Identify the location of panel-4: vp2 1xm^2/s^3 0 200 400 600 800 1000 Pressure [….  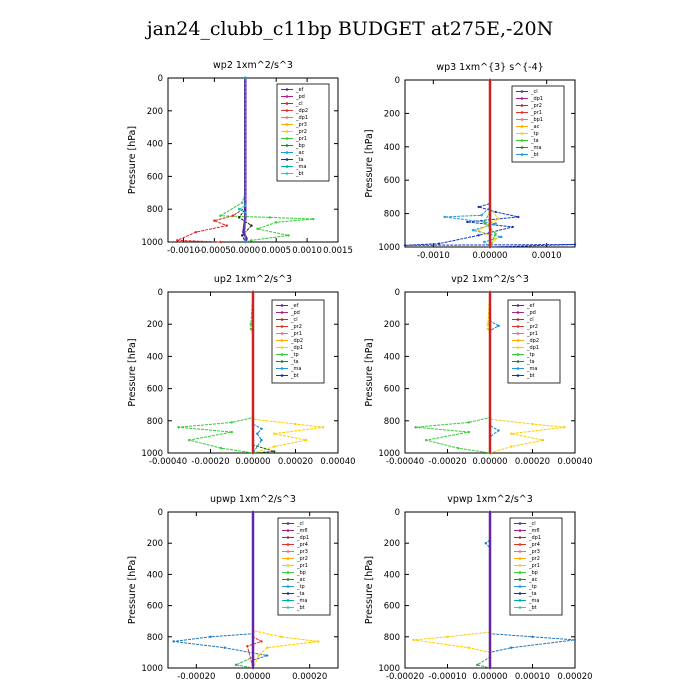
(478, 370).